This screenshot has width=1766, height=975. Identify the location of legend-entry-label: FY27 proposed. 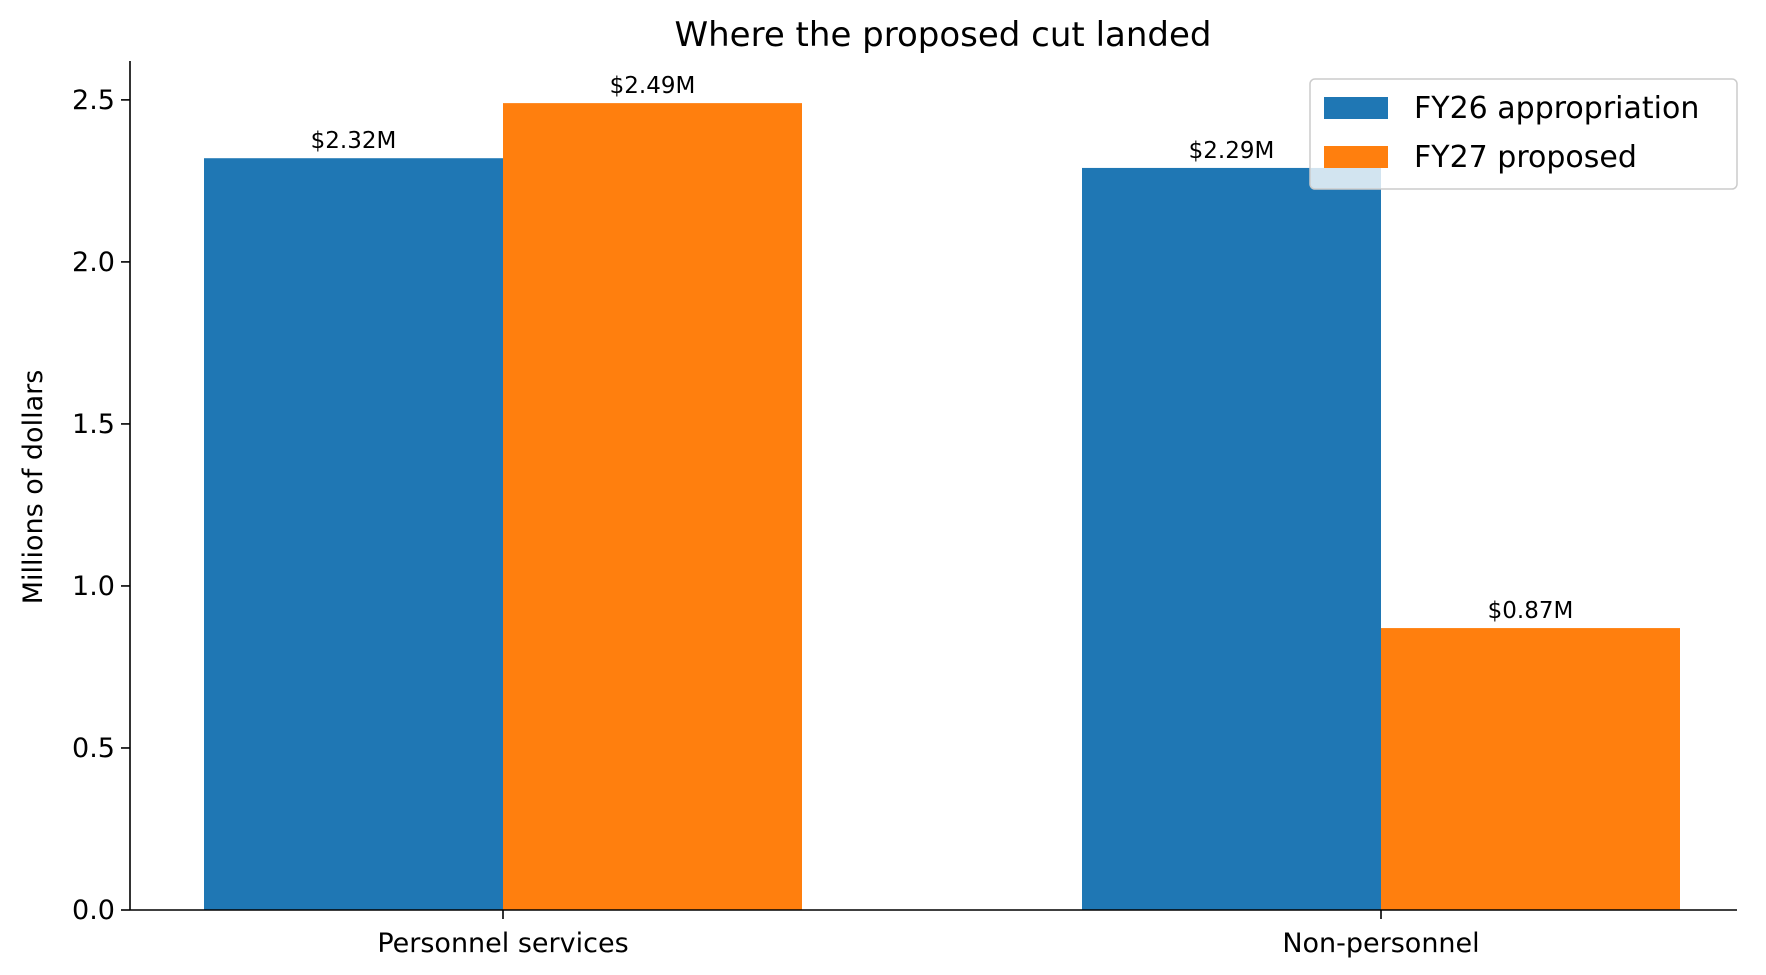
(1525, 157).